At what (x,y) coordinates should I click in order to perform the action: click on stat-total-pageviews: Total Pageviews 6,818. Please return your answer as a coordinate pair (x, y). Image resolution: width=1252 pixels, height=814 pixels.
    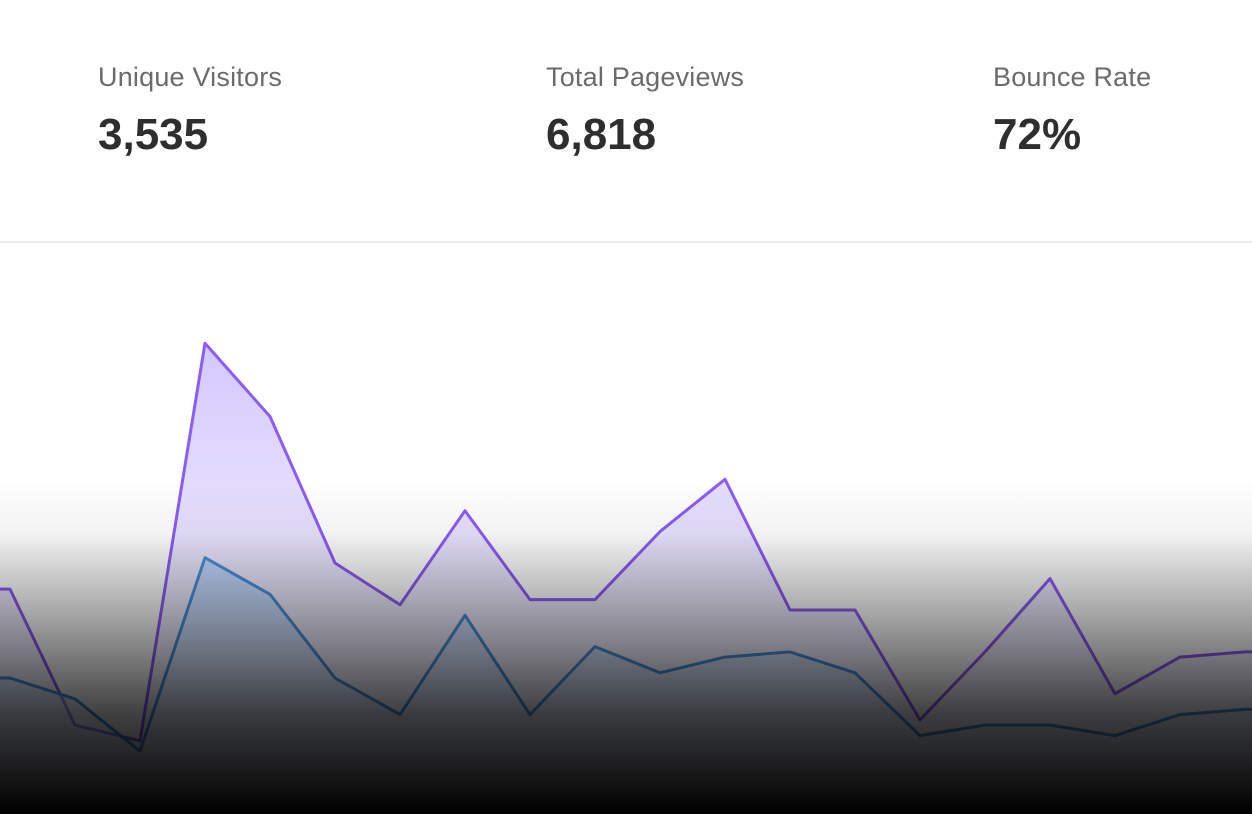
    Looking at the image, I should click on (645, 111).